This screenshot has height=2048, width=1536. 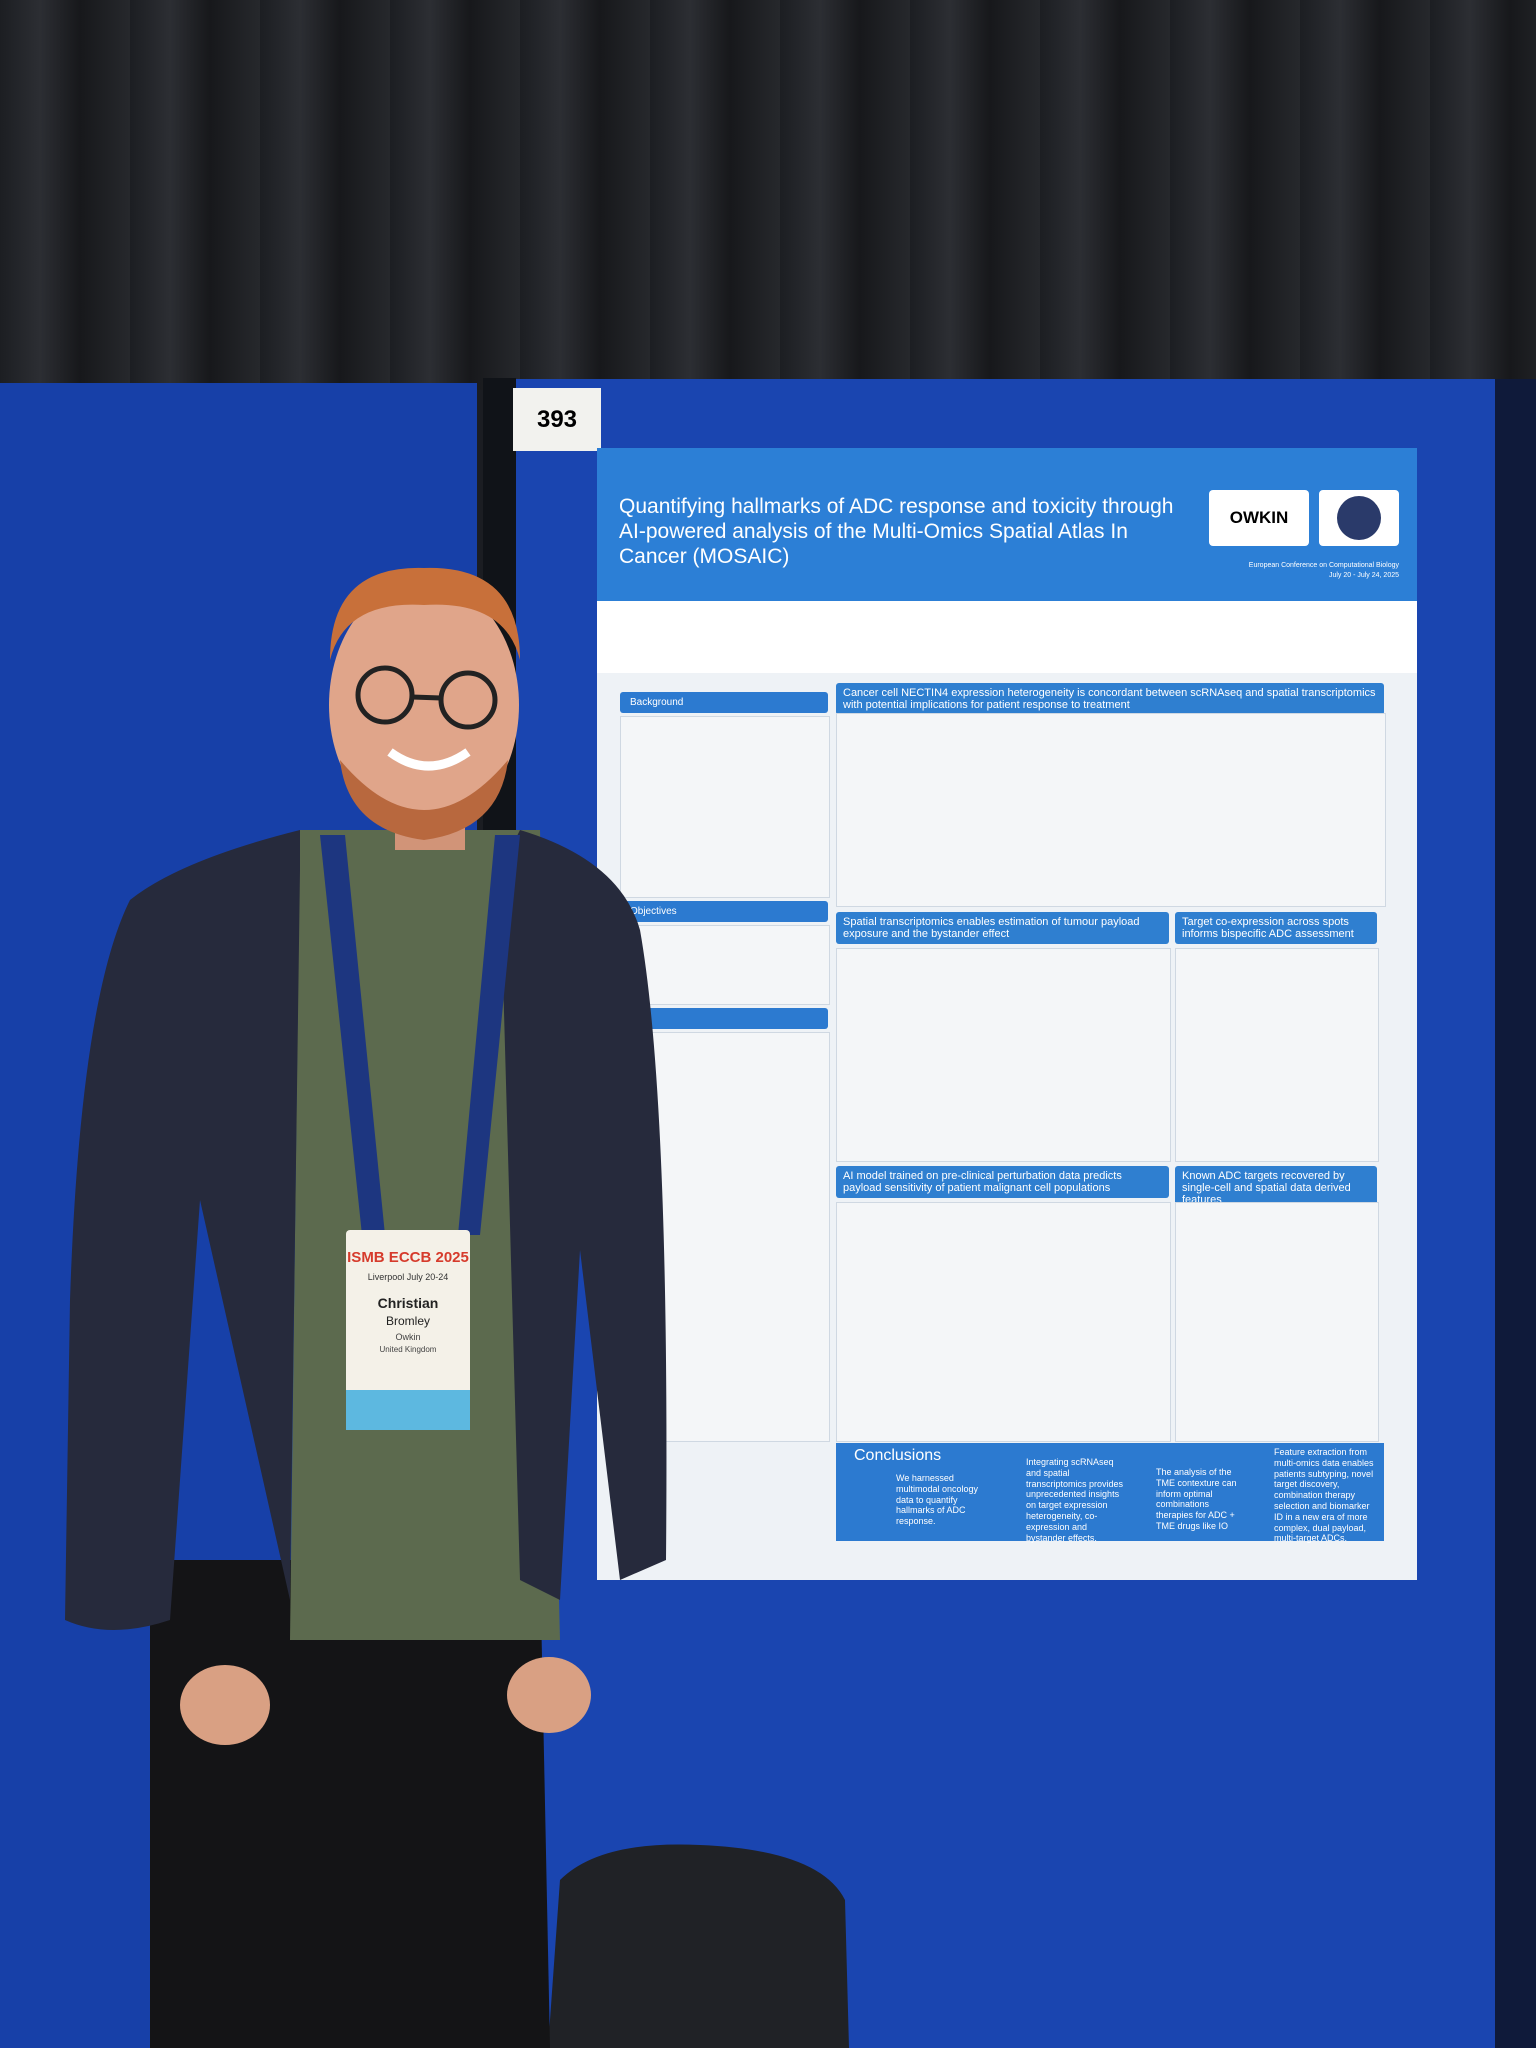 What do you see at coordinates (1363, 575) in the screenshot?
I see `conference-dates: July 20 - July 24, 2025` at bounding box center [1363, 575].